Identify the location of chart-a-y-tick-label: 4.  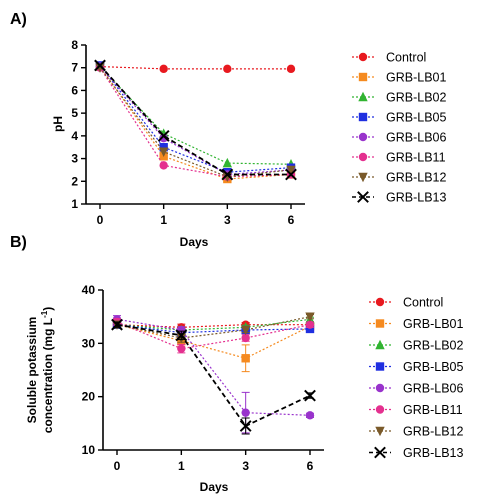
(74, 136).